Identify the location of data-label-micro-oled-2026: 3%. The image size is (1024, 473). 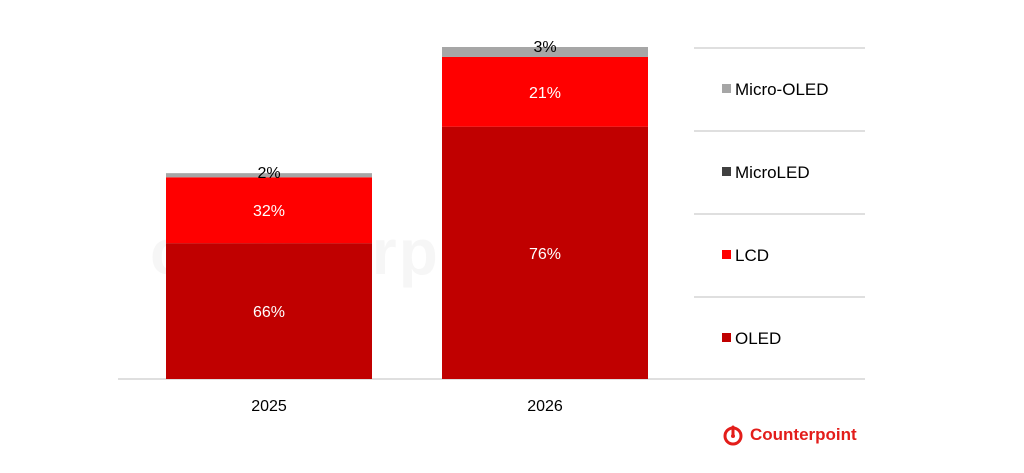
(544, 47).